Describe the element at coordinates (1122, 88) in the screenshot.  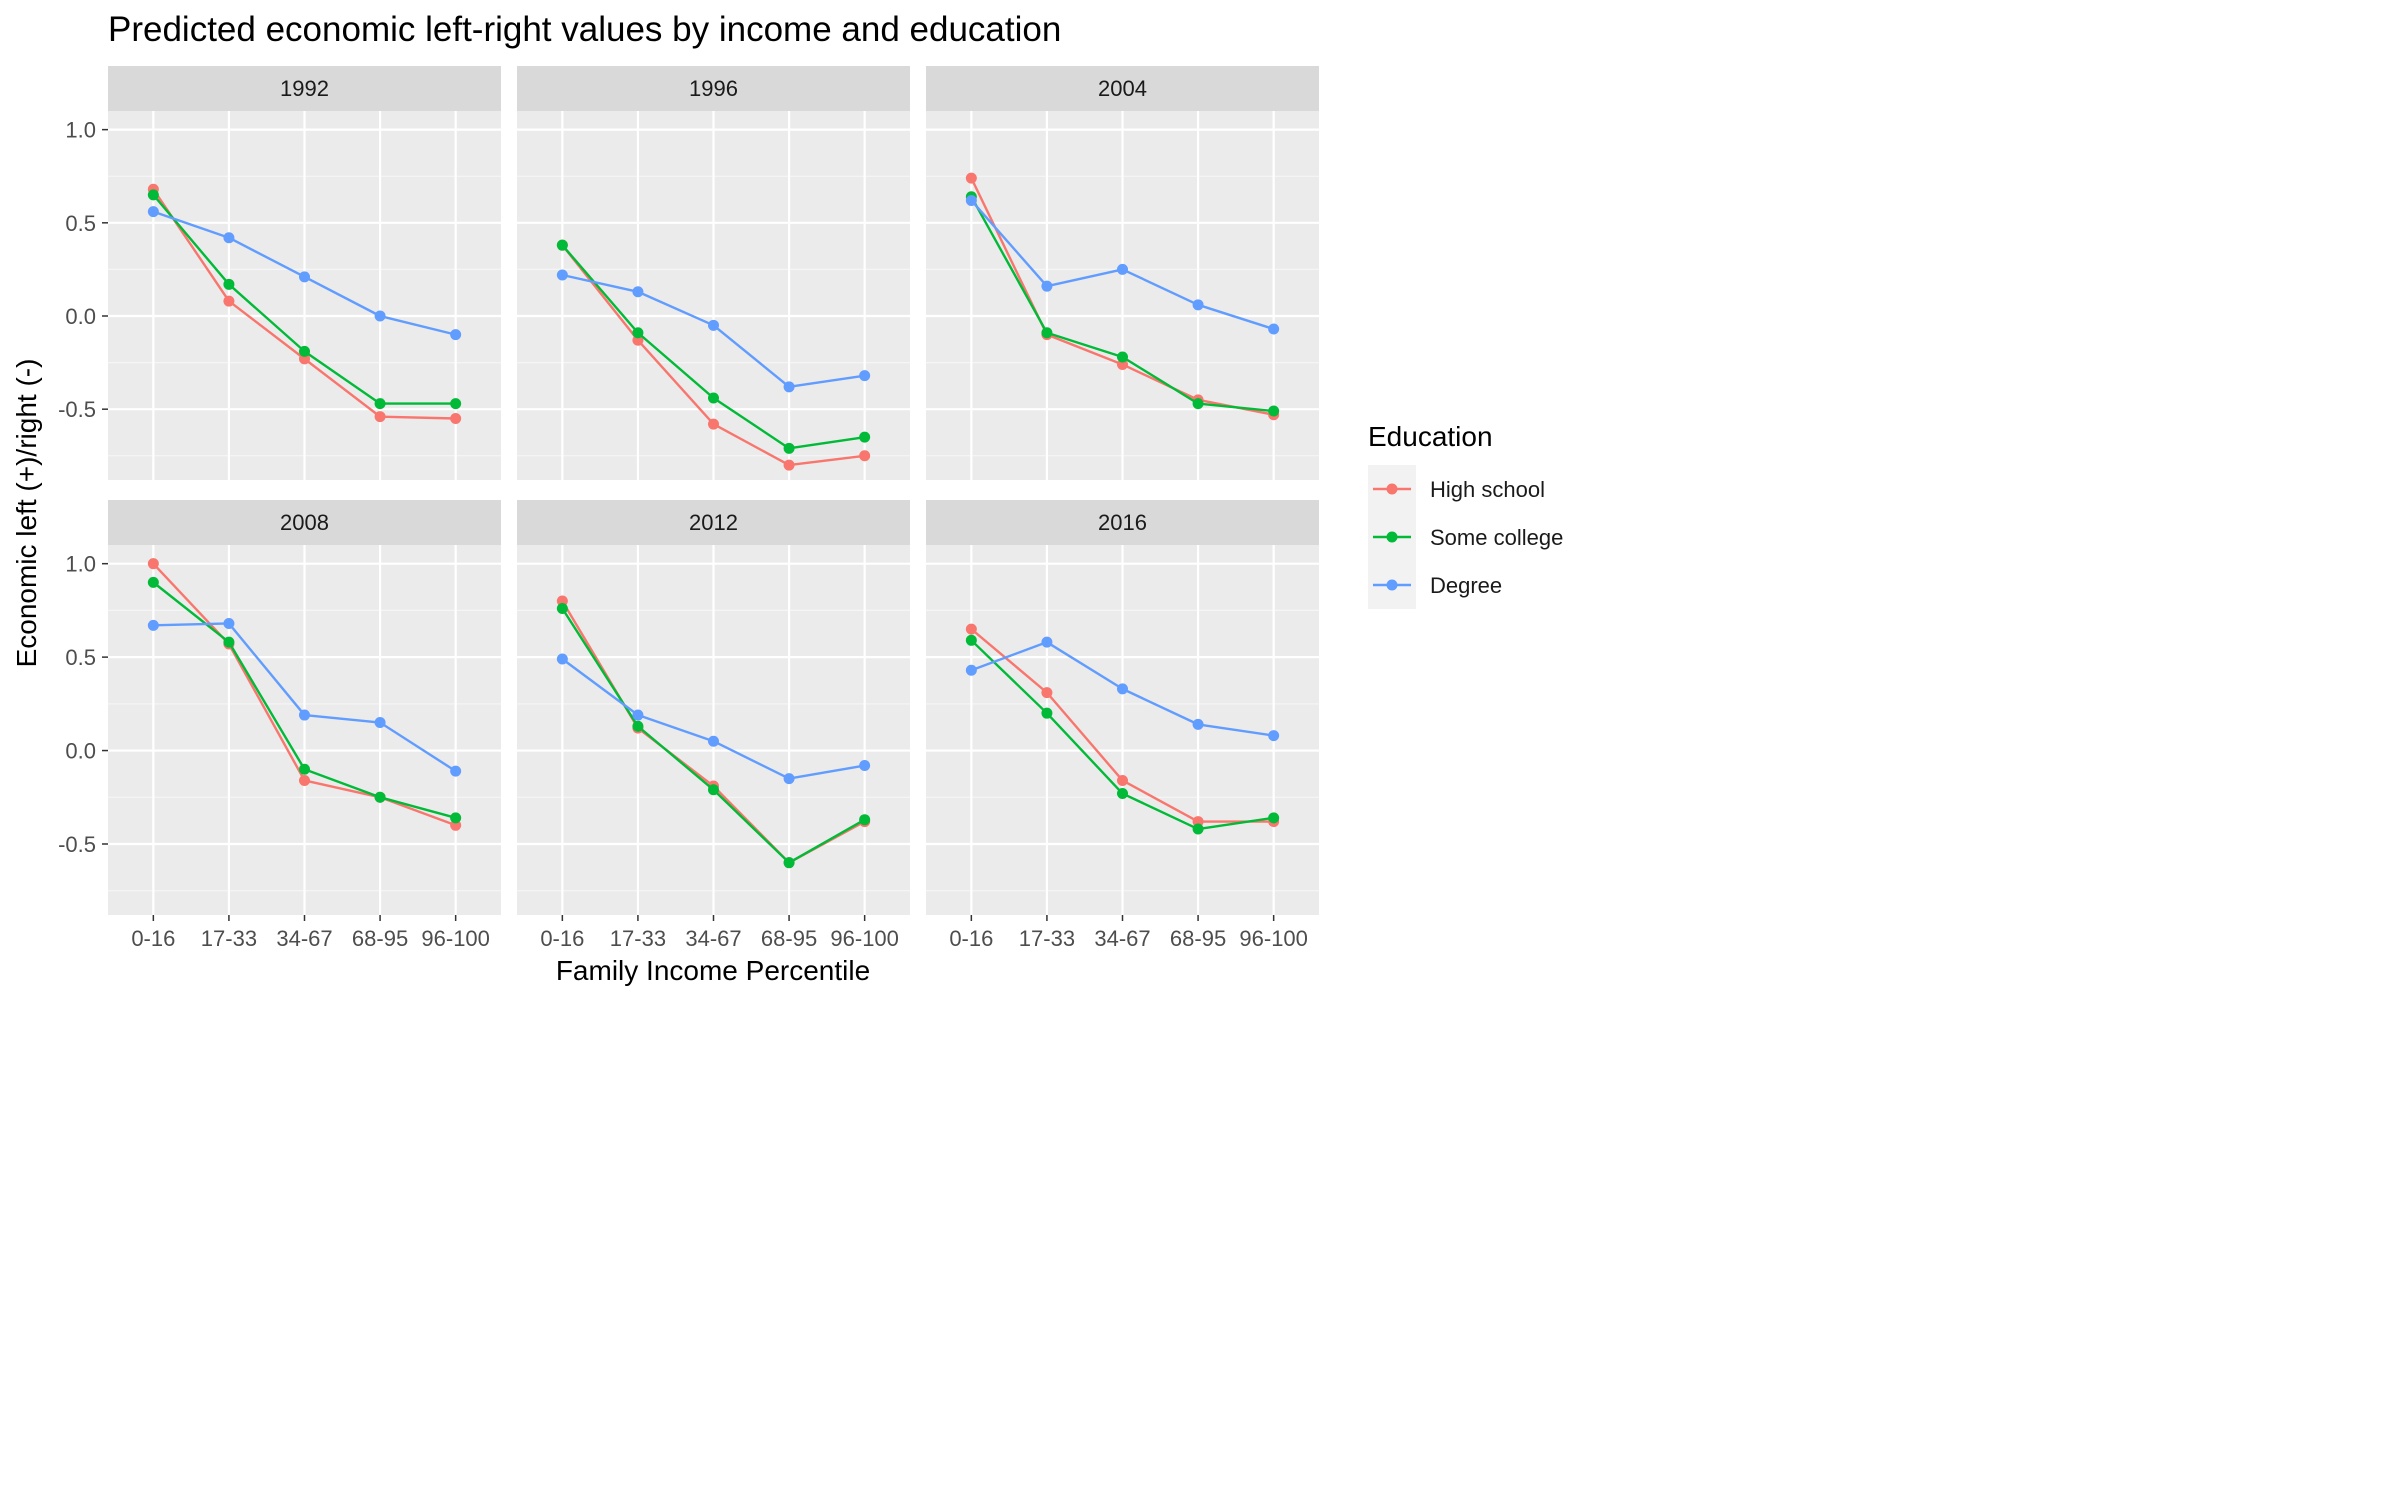
I see `strip-2004` at that location.